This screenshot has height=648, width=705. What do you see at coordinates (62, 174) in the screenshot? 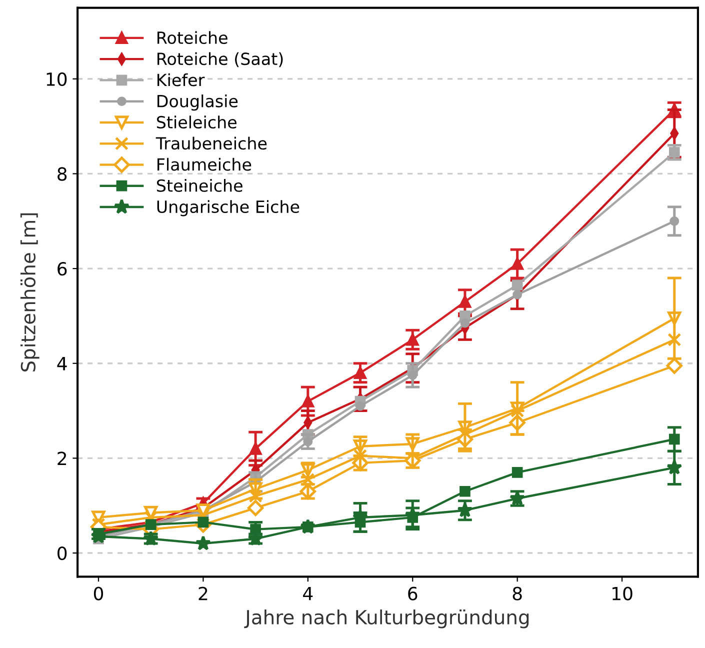
I see `y-tick-label: 8` at bounding box center [62, 174].